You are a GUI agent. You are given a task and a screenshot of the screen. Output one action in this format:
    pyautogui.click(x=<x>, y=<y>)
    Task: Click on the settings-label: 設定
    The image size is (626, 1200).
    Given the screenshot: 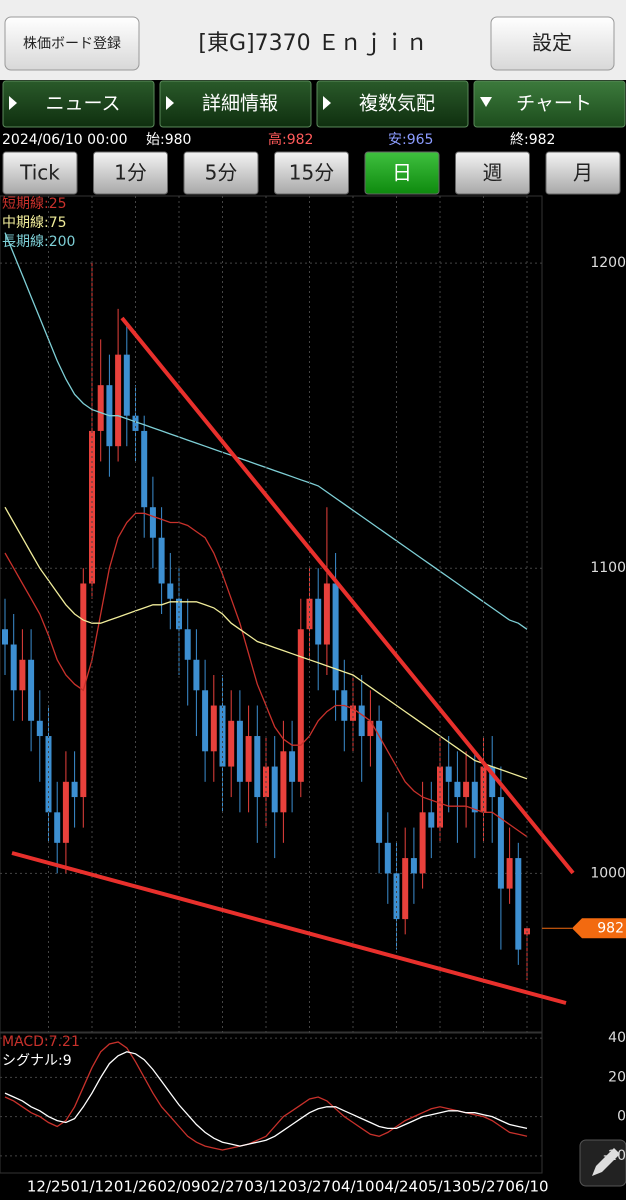 What is the action you would take?
    pyautogui.click(x=552, y=43)
    